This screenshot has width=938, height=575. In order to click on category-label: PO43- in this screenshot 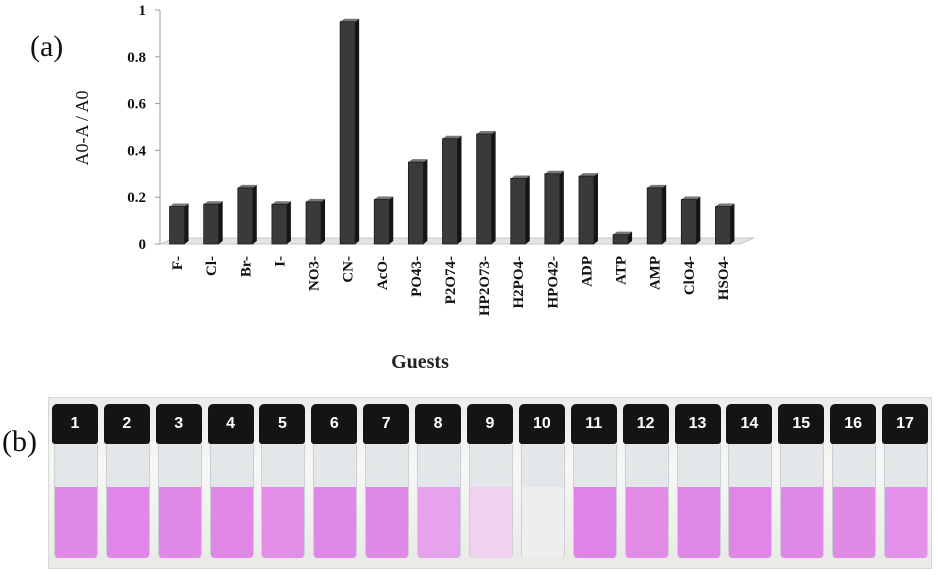, I will do `click(417, 276)`.